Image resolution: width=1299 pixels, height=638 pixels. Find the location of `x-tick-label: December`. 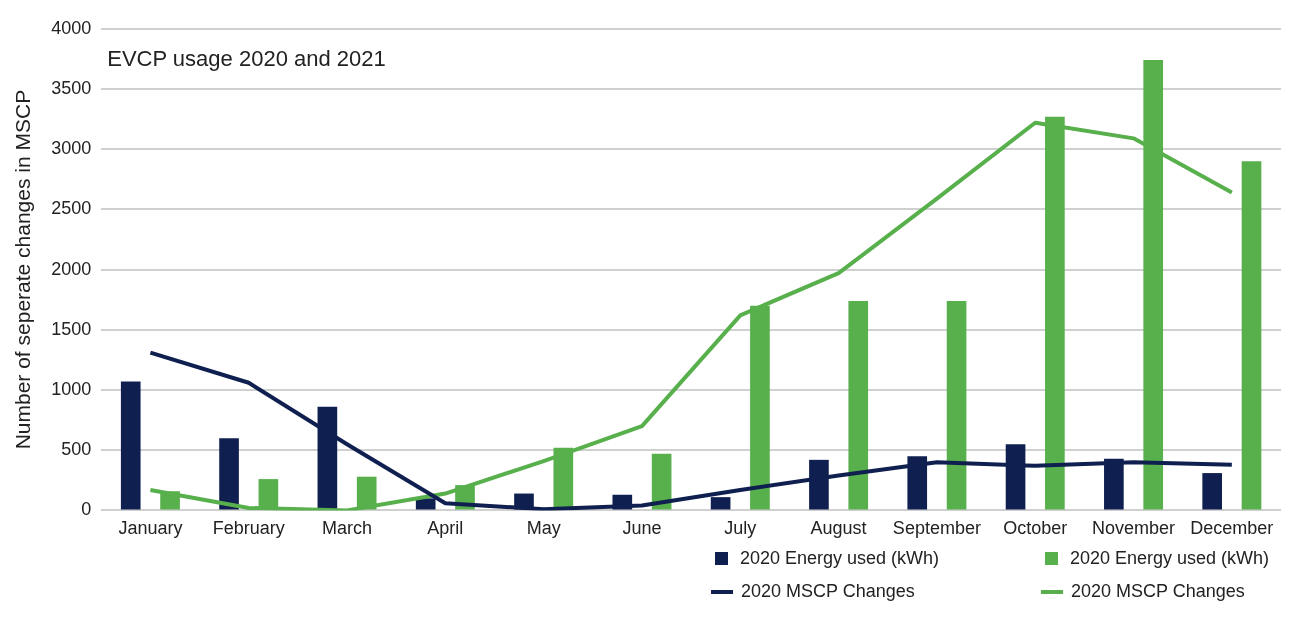

x-tick-label: December is located at coordinates (1232, 528).